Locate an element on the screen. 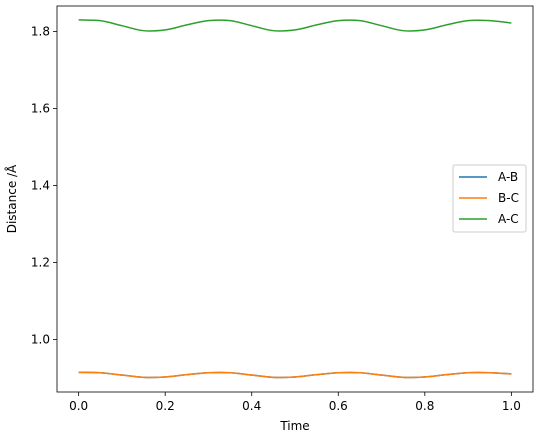 The width and height of the screenshot is (541, 435). y-tick-label: 1.0 is located at coordinates (40, 340).